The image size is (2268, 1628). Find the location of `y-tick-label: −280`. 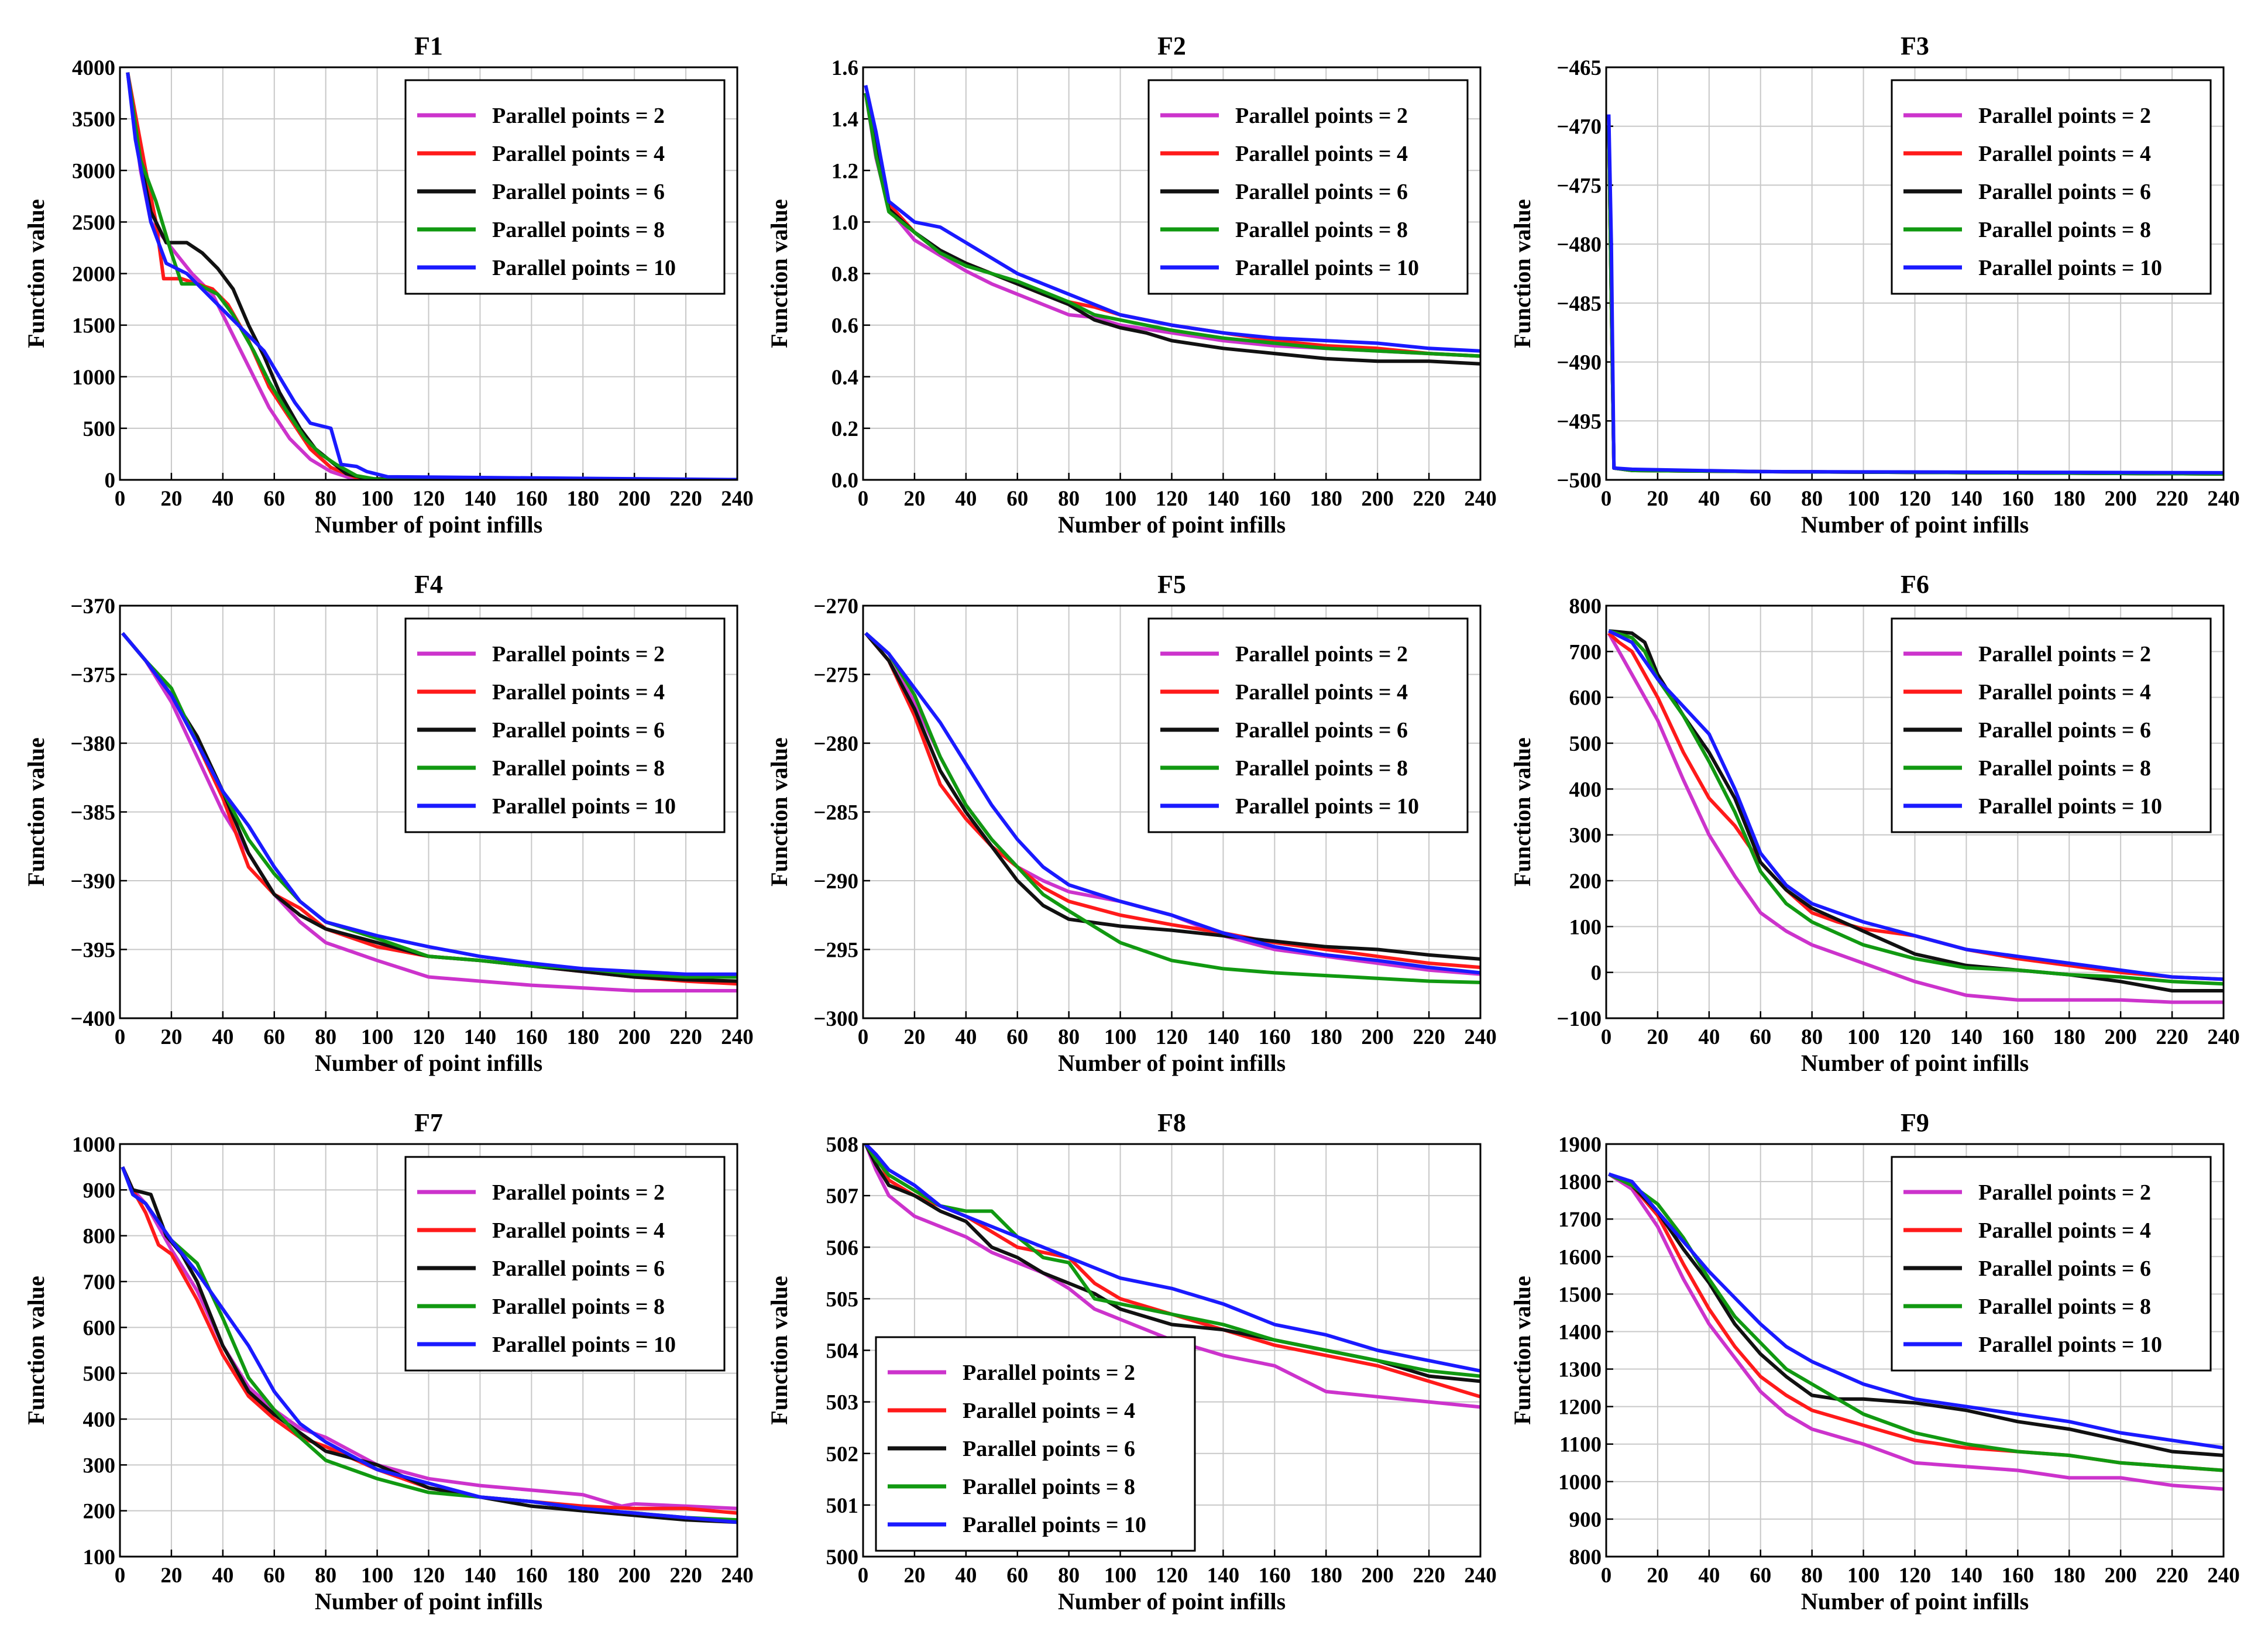

y-tick-label: −280 is located at coordinates (836, 744).